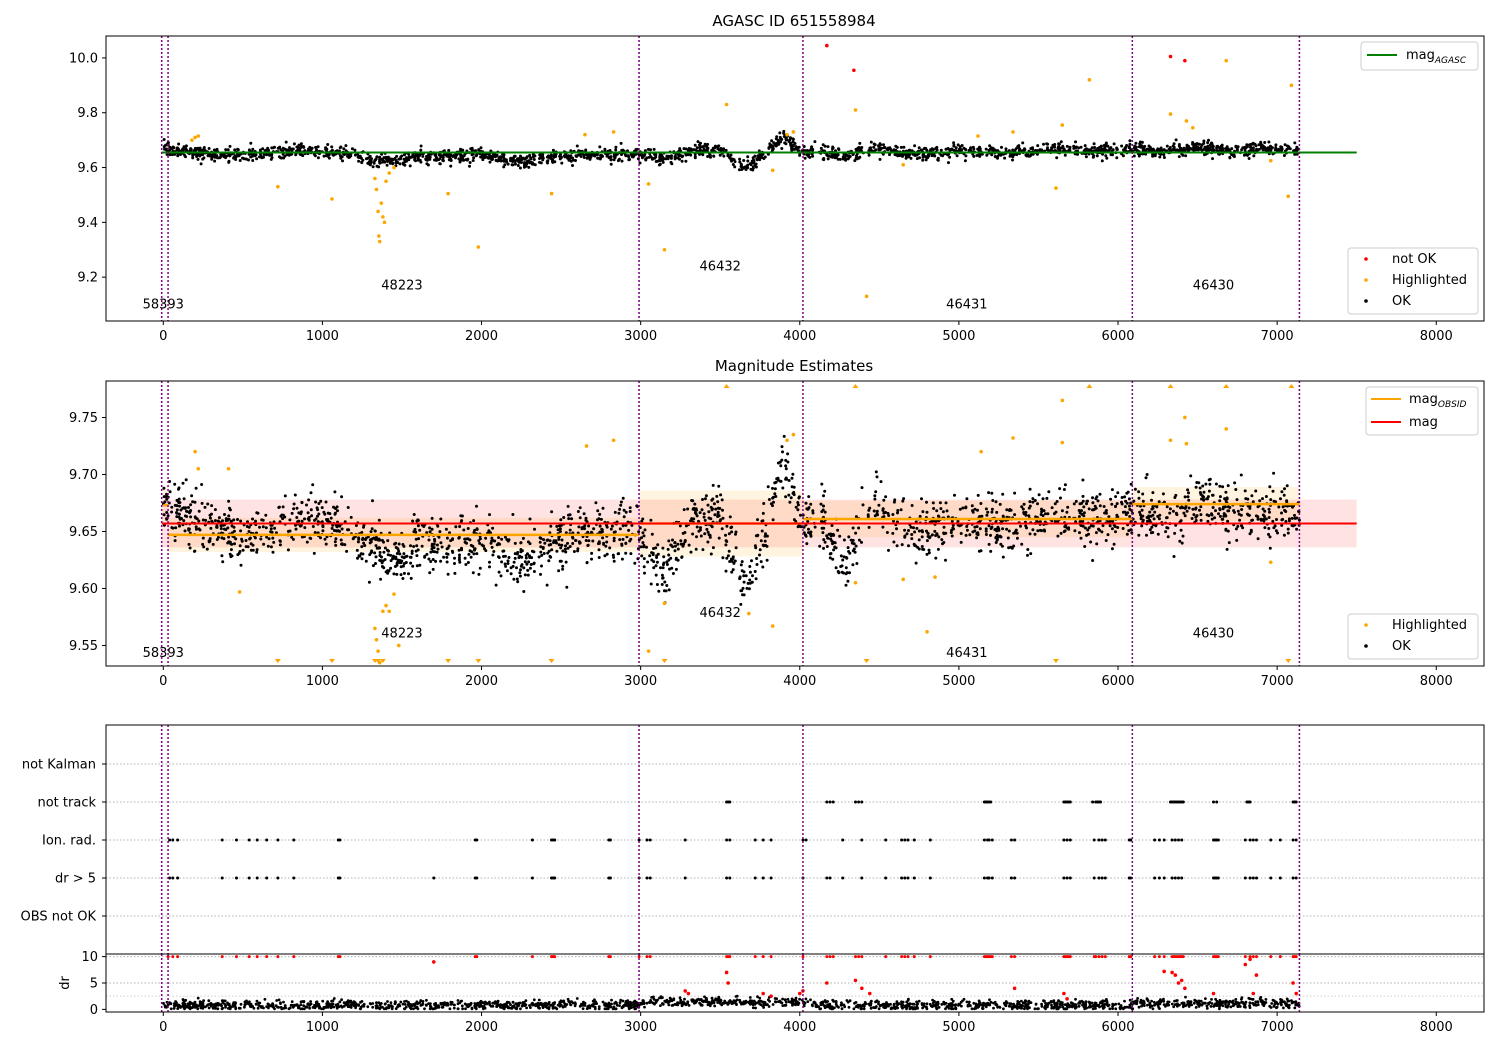  What do you see at coordinates (94, 984) in the screenshot?
I see `y-tick-label: 5` at bounding box center [94, 984].